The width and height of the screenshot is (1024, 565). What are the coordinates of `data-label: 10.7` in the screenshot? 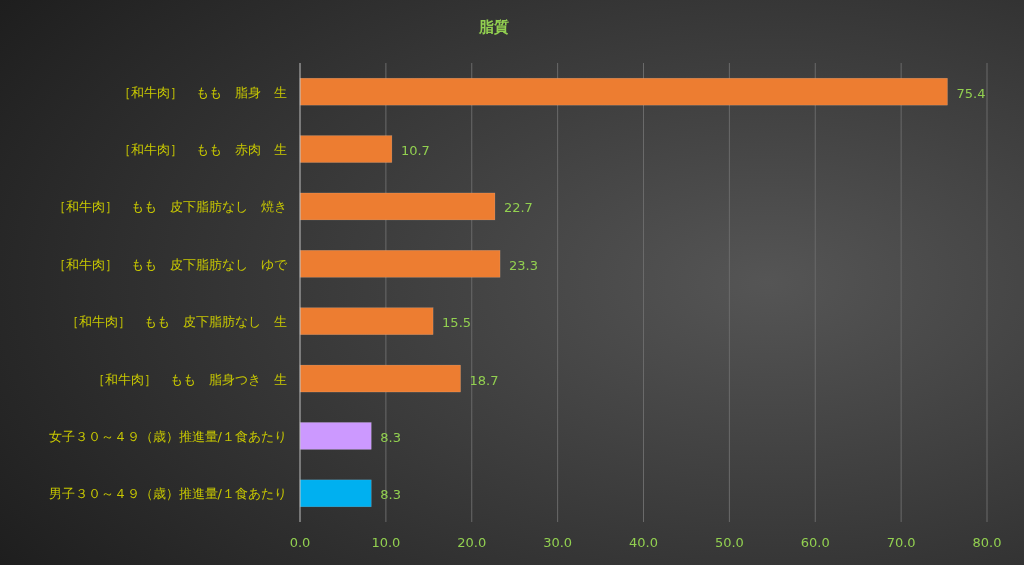 It's located at (415, 151).